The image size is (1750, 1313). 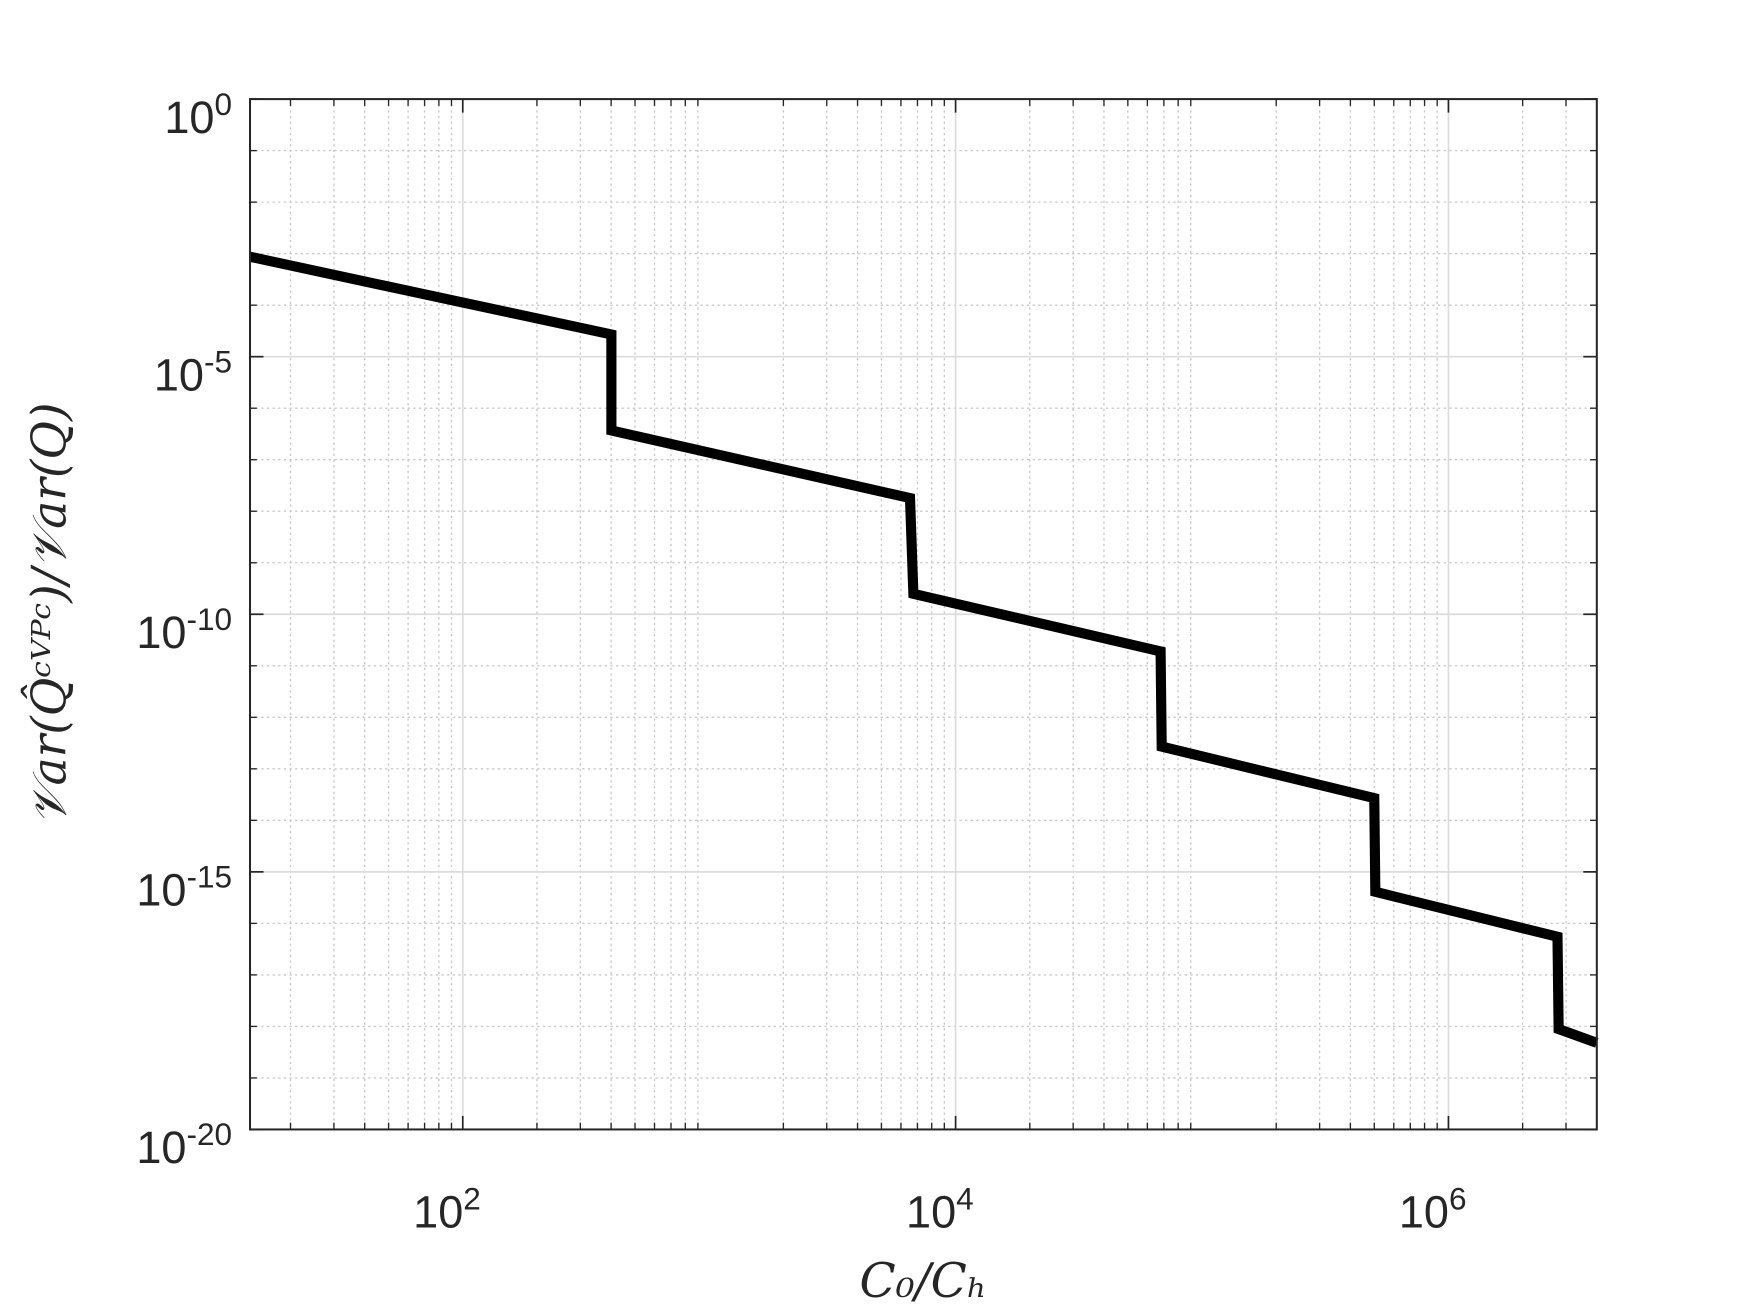 I want to click on y-tick-label: 10⁻⁵, so click(x=193, y=371).